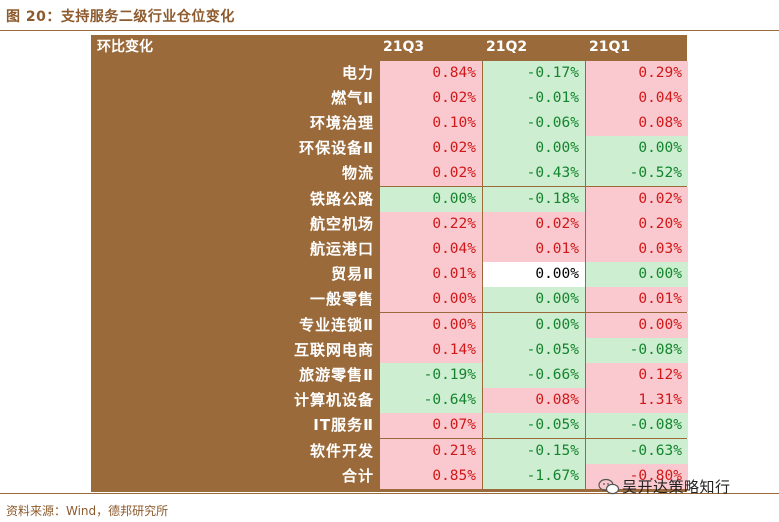  I want to click on value-cell: -0.06%, so click(534, 123).